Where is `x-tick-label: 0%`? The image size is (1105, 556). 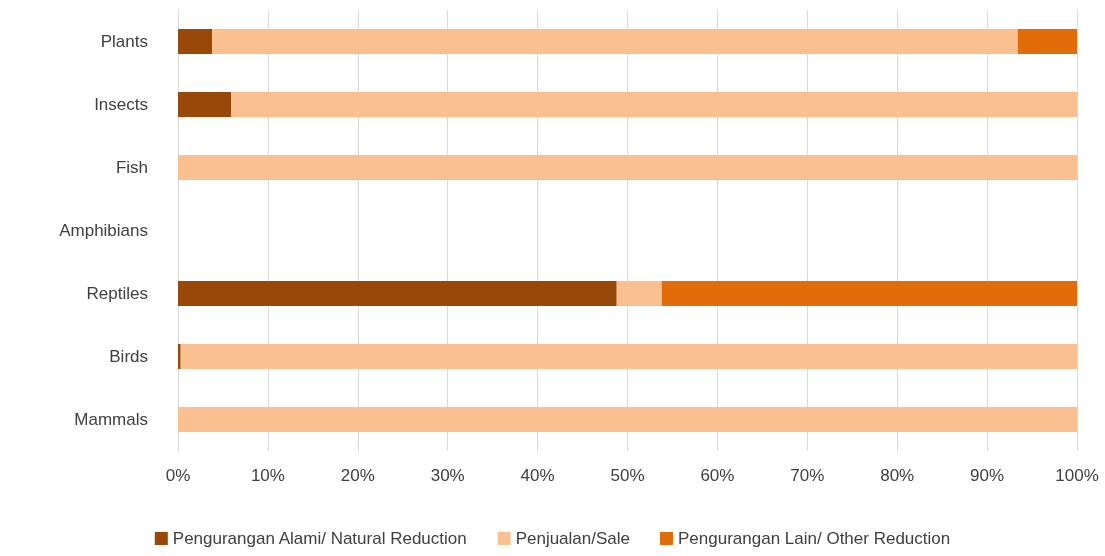 x-tick-label: 0% is located at coordinates (178, 475).